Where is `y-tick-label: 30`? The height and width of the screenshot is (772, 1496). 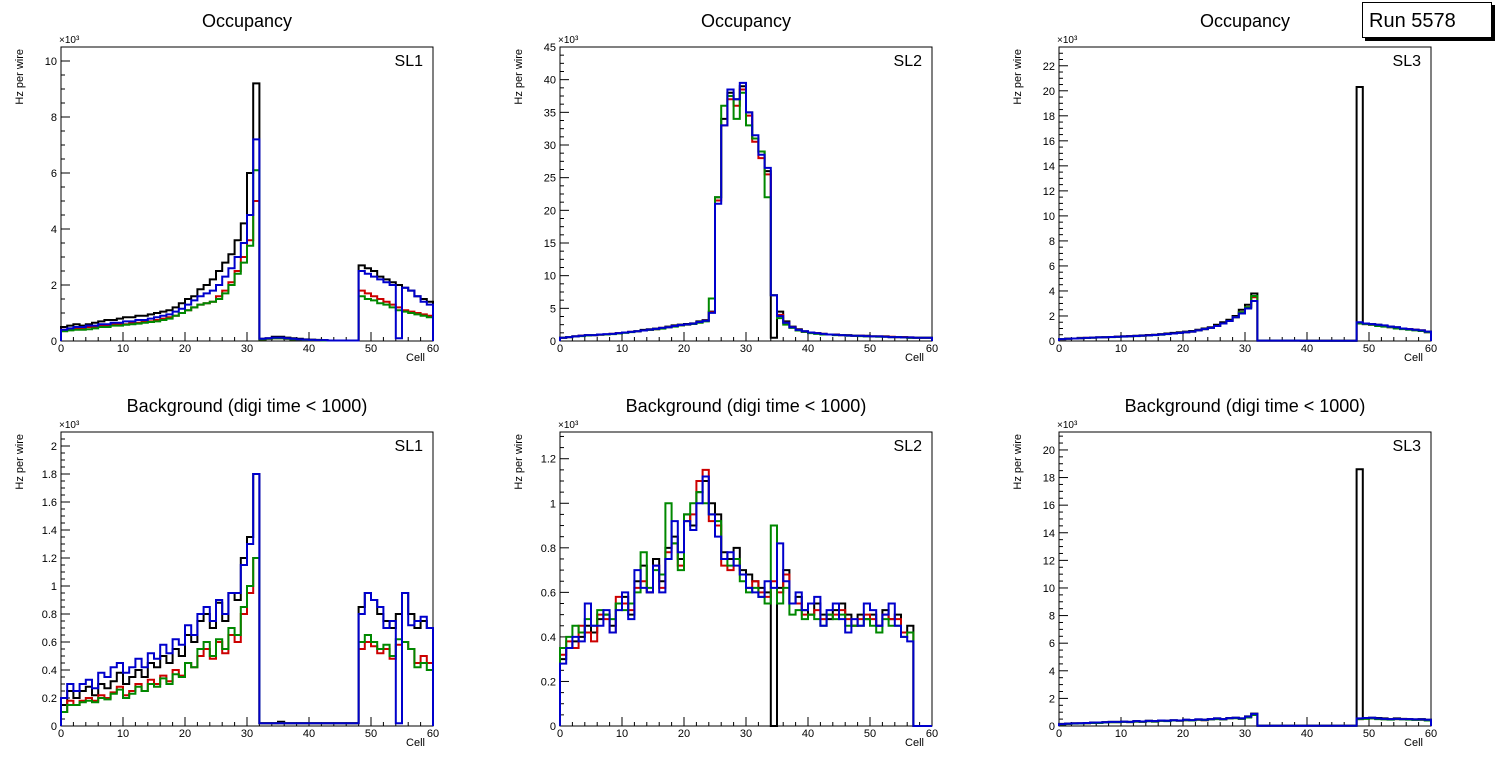
y-tick-label: 30 is located at coordinates (550, 146).